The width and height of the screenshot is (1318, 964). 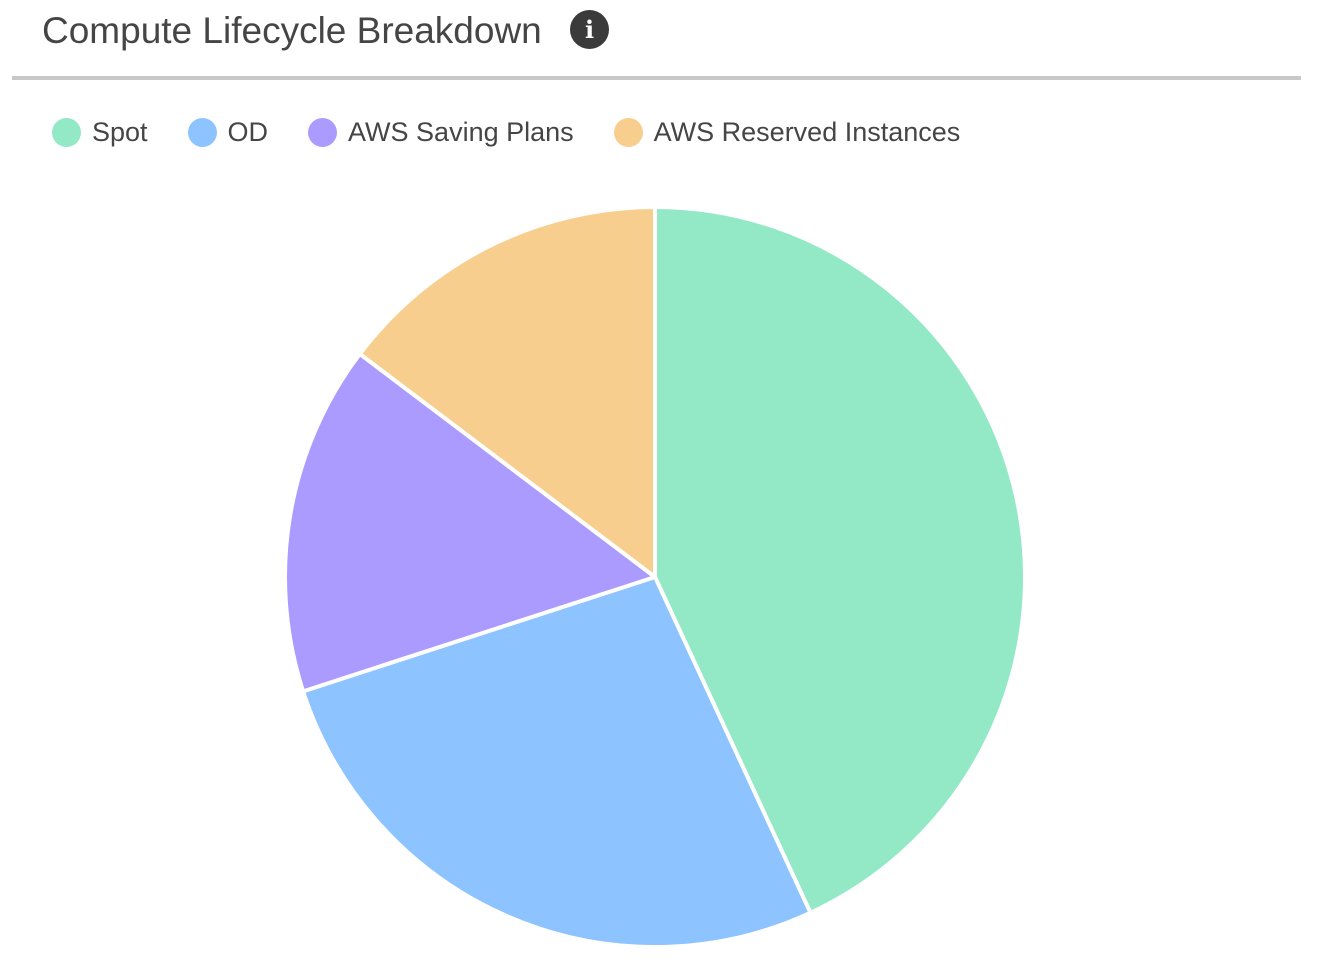 What do you see at coordinates (66, 132) in the screenshot?
I see `legend-swatch-spot` at bounding box center [66, 132].